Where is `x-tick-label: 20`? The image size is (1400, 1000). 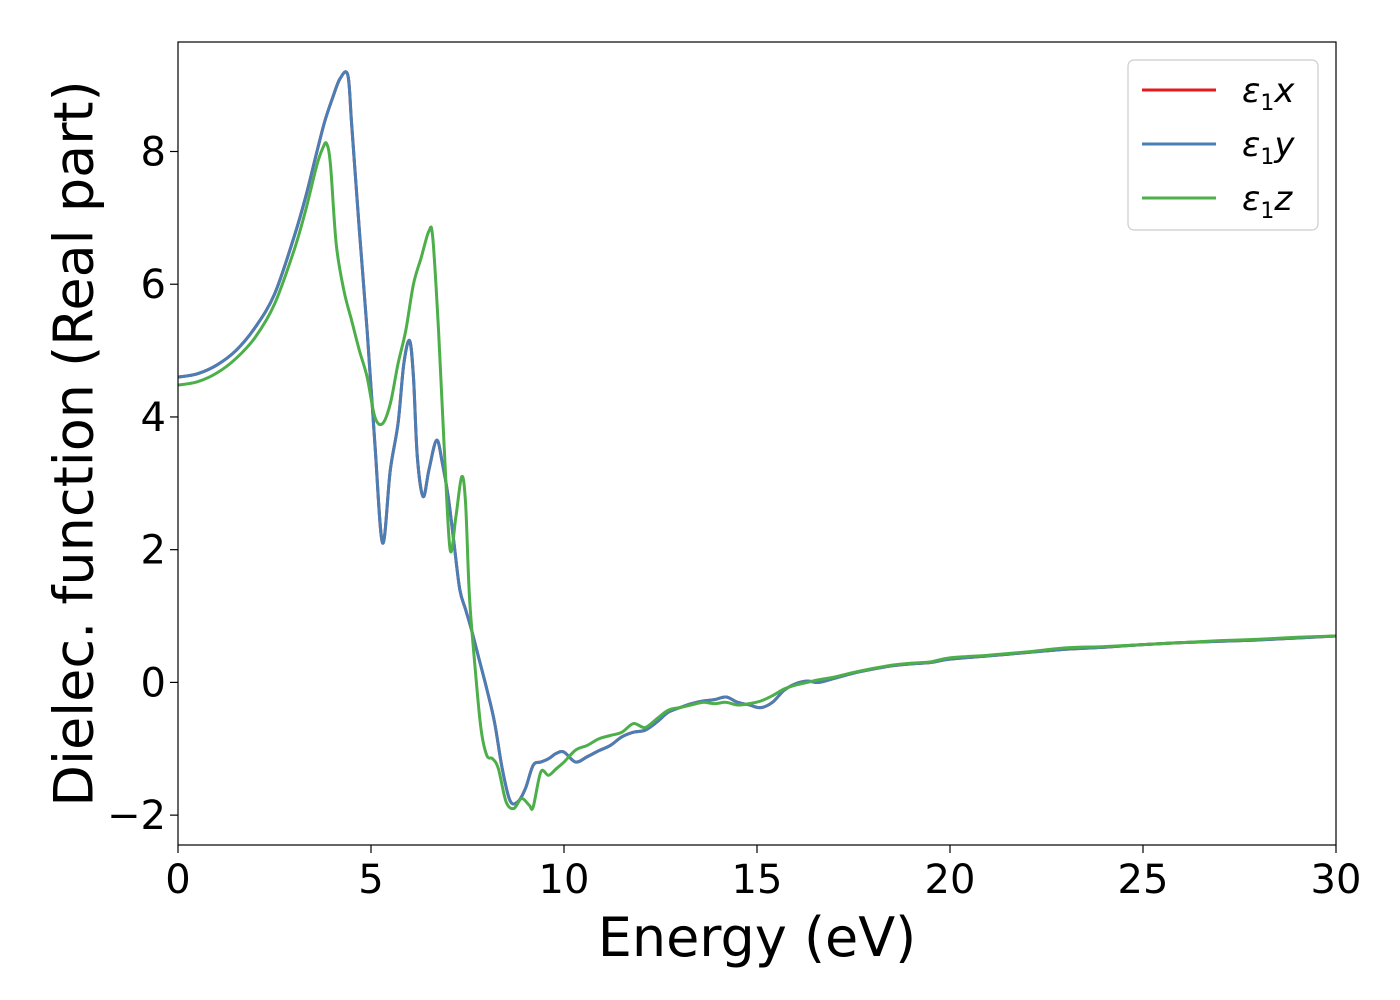
x-tick-label: 20 is located at coordinates (950, 880).